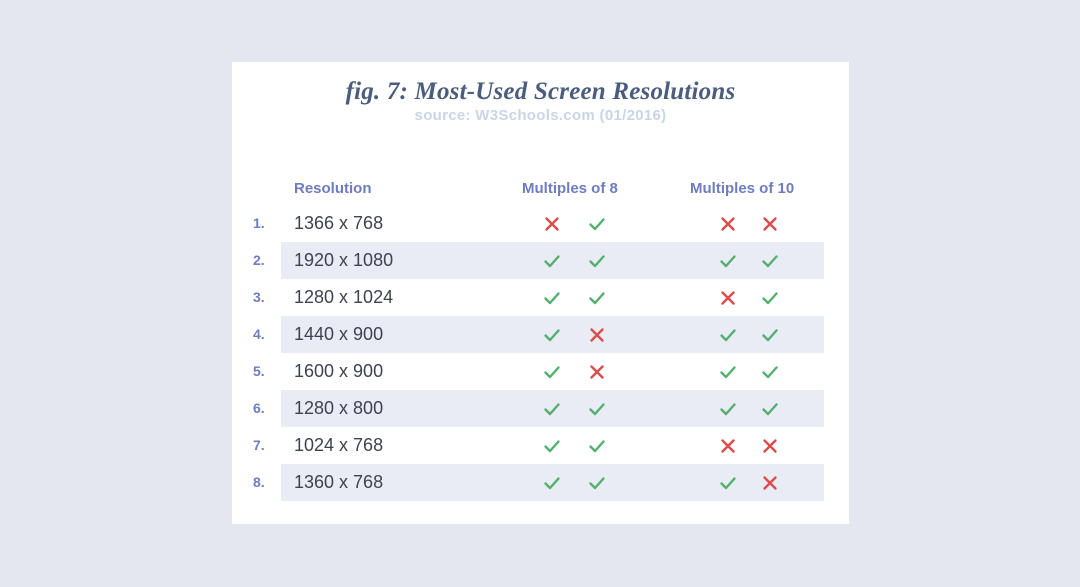 This screenshot has height=587, width=1080. I want to click on row-number: 1., so click(259, 223).